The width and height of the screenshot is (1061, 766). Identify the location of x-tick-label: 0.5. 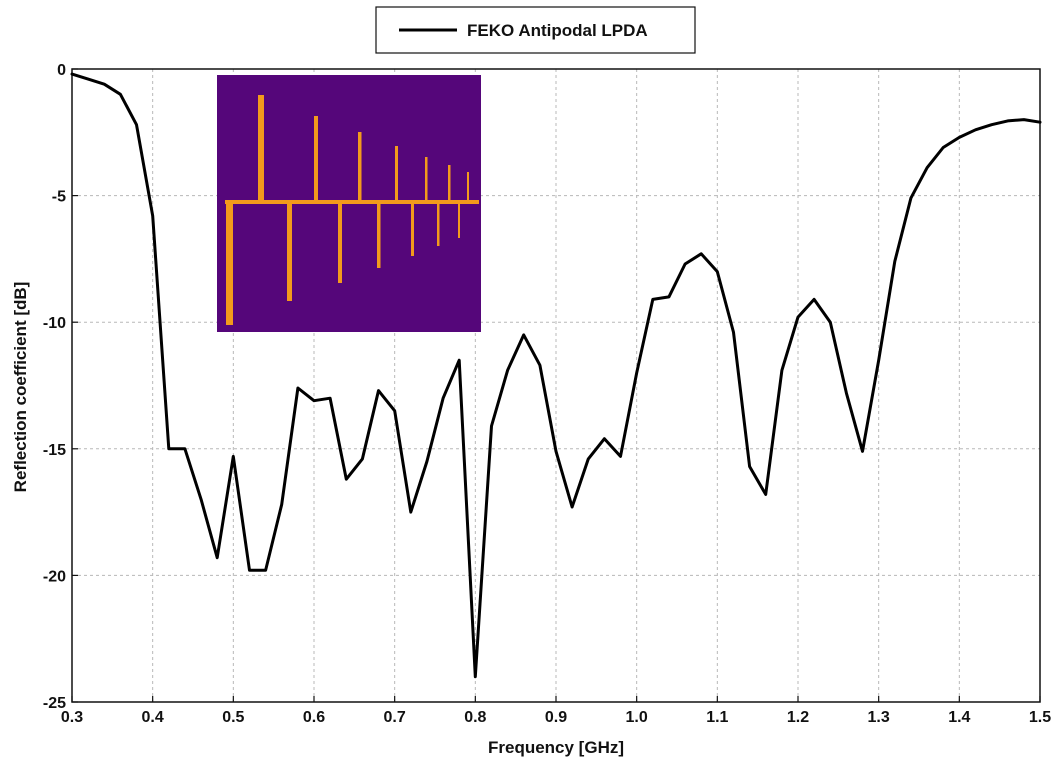
(233, 717).